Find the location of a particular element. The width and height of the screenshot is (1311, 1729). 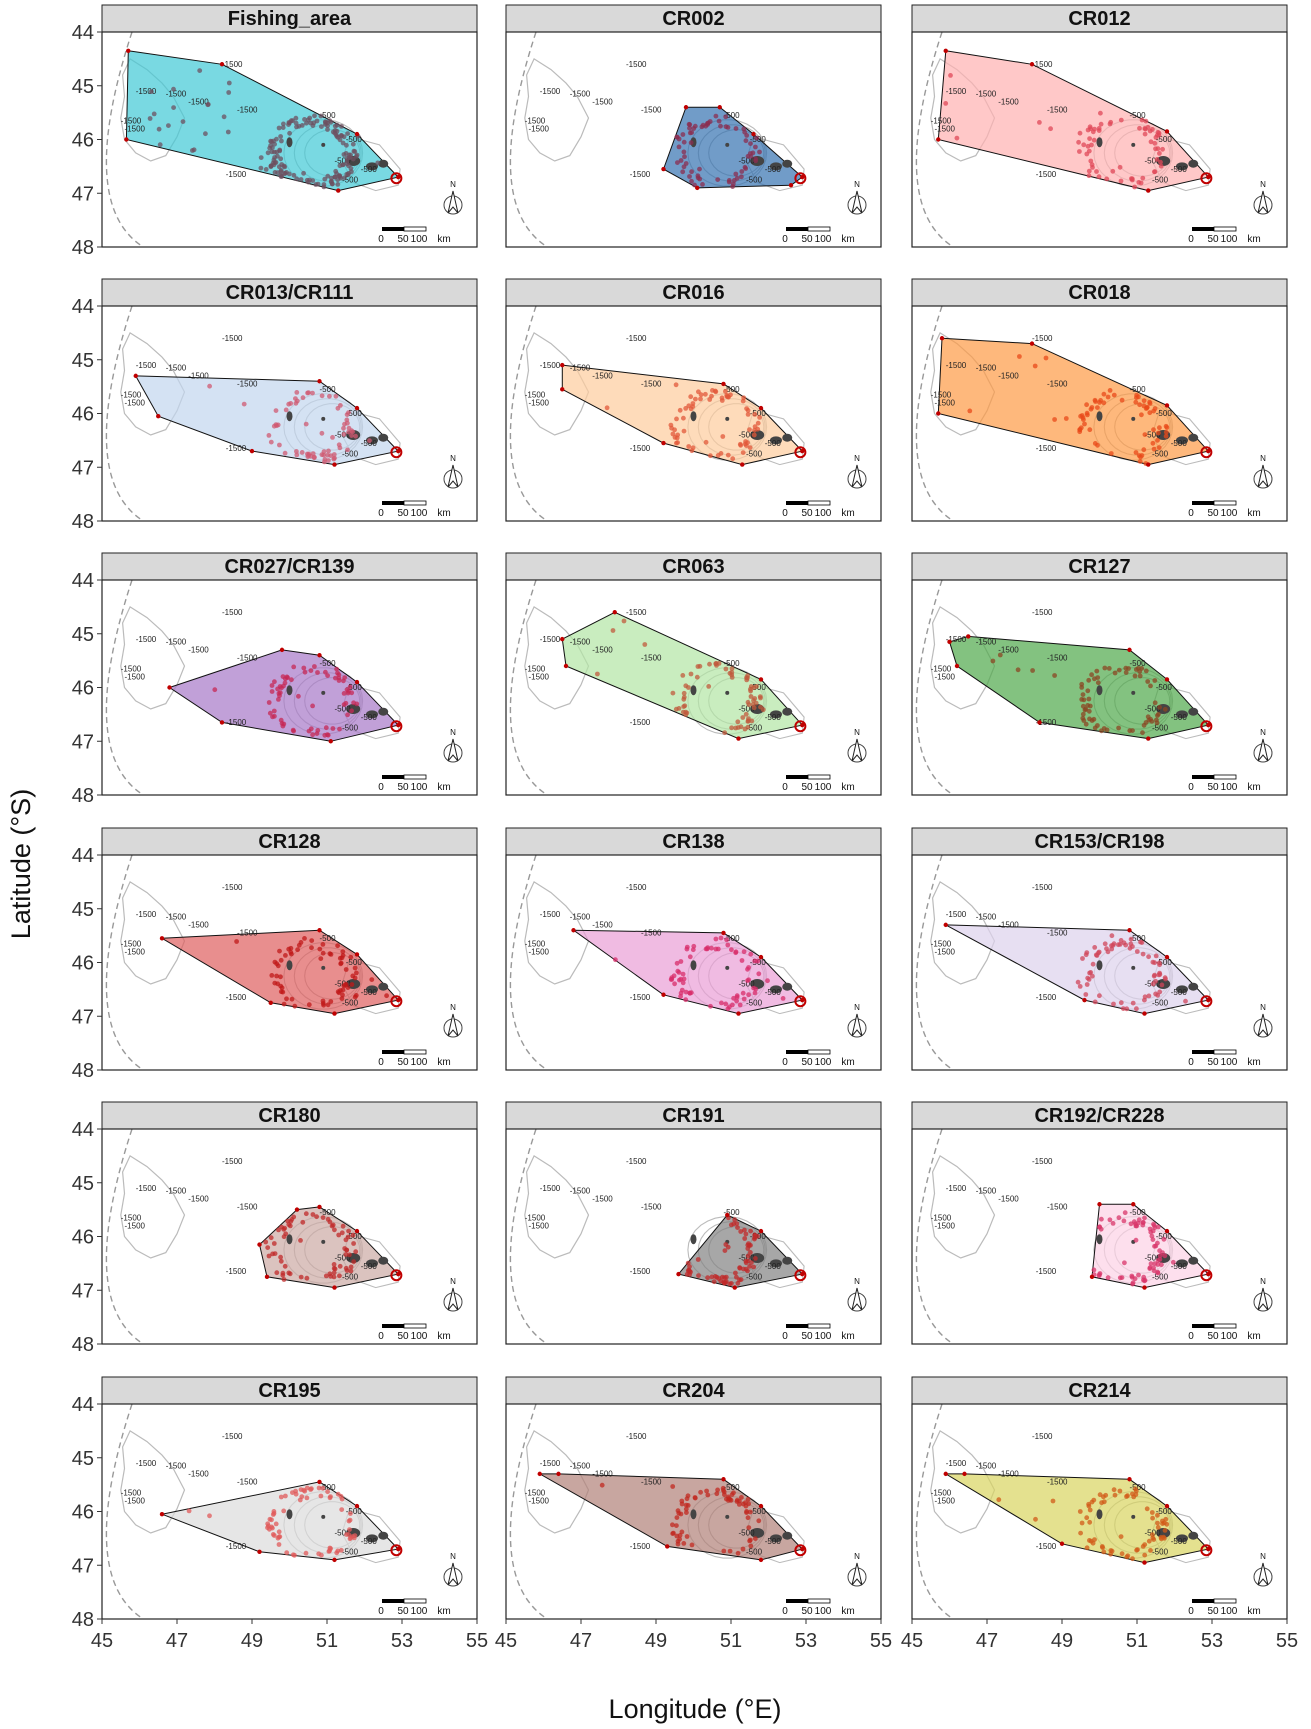

north-arrow-label: N is located at coordinates (1263, 732).